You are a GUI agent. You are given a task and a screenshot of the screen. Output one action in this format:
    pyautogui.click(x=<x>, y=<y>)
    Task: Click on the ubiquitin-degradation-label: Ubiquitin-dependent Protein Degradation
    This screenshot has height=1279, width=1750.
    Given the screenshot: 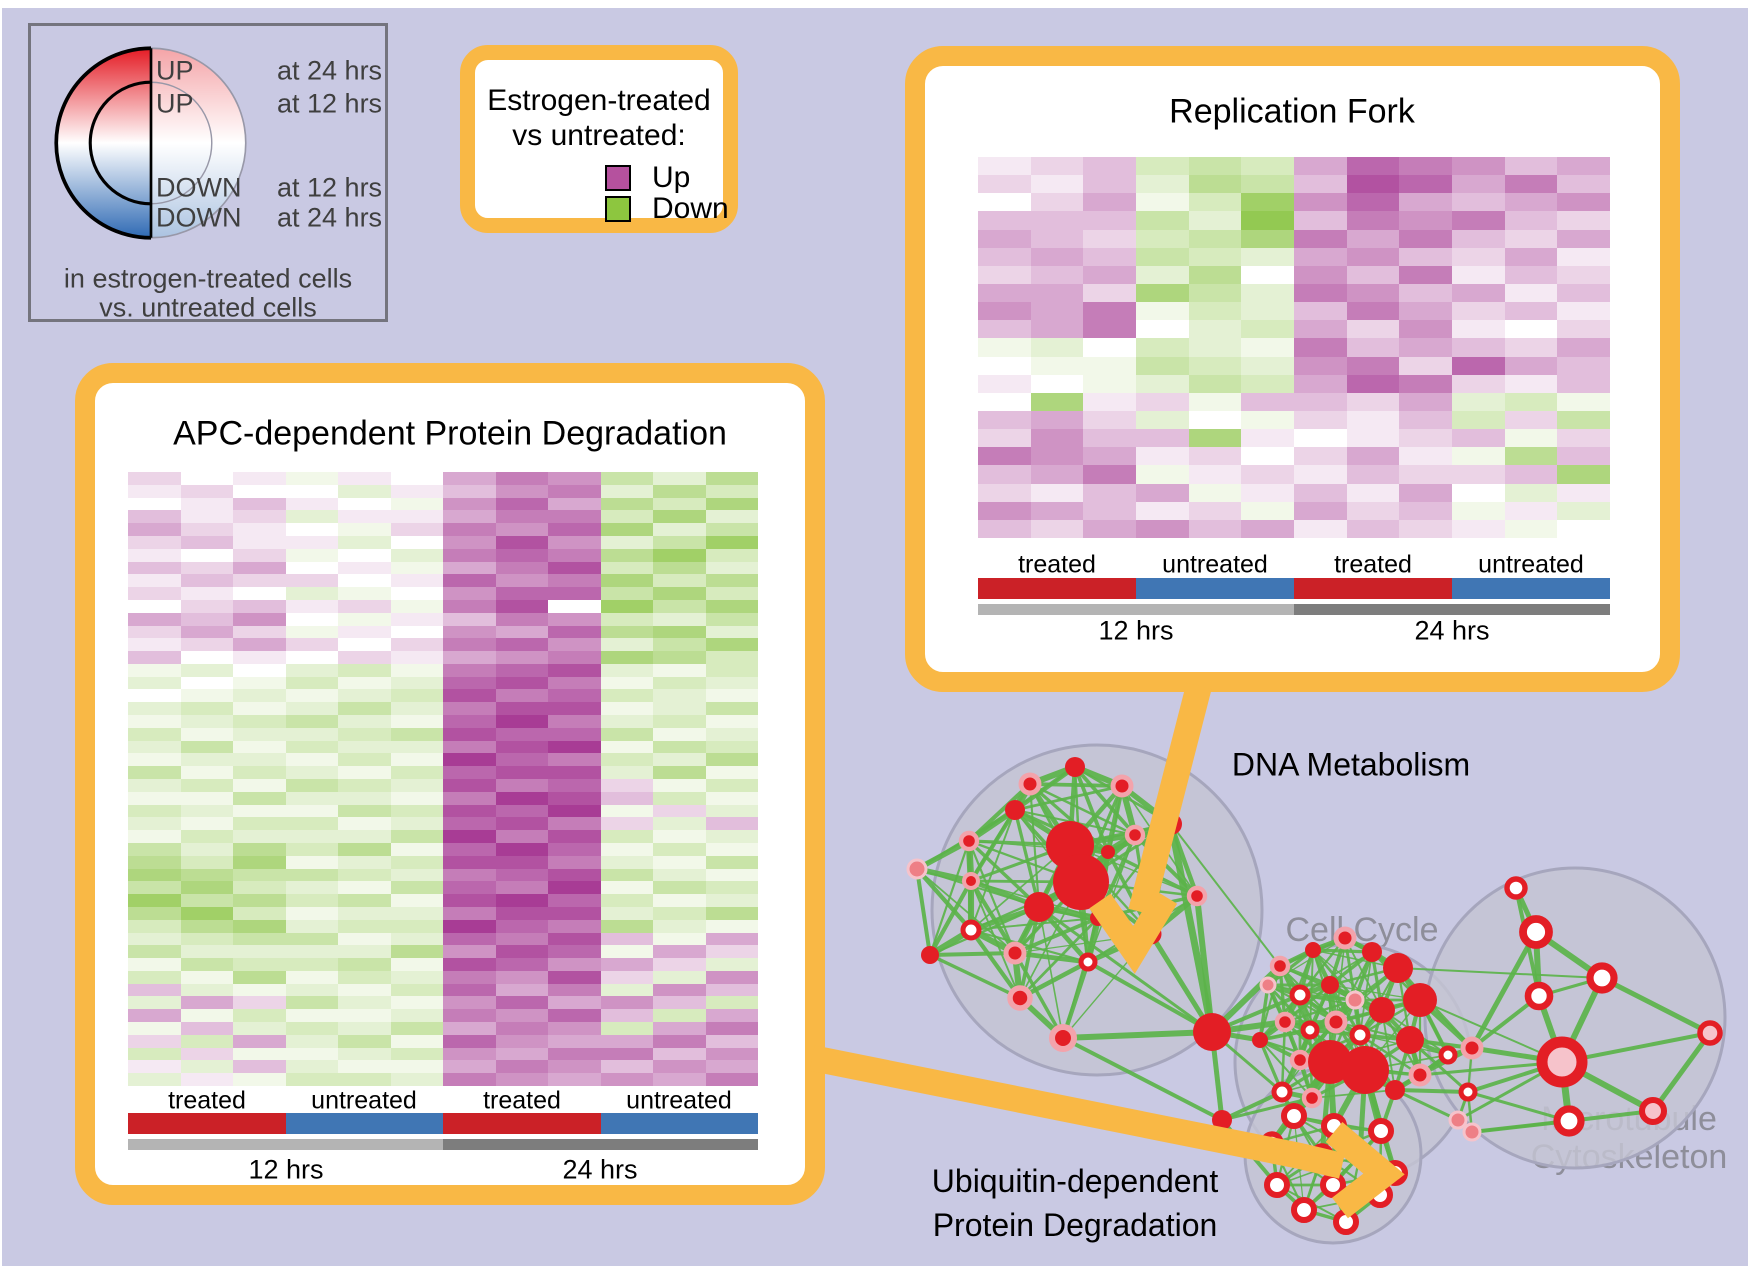 What is the action you would take?
    pyautogui.click(x=1075, y=1203)
    